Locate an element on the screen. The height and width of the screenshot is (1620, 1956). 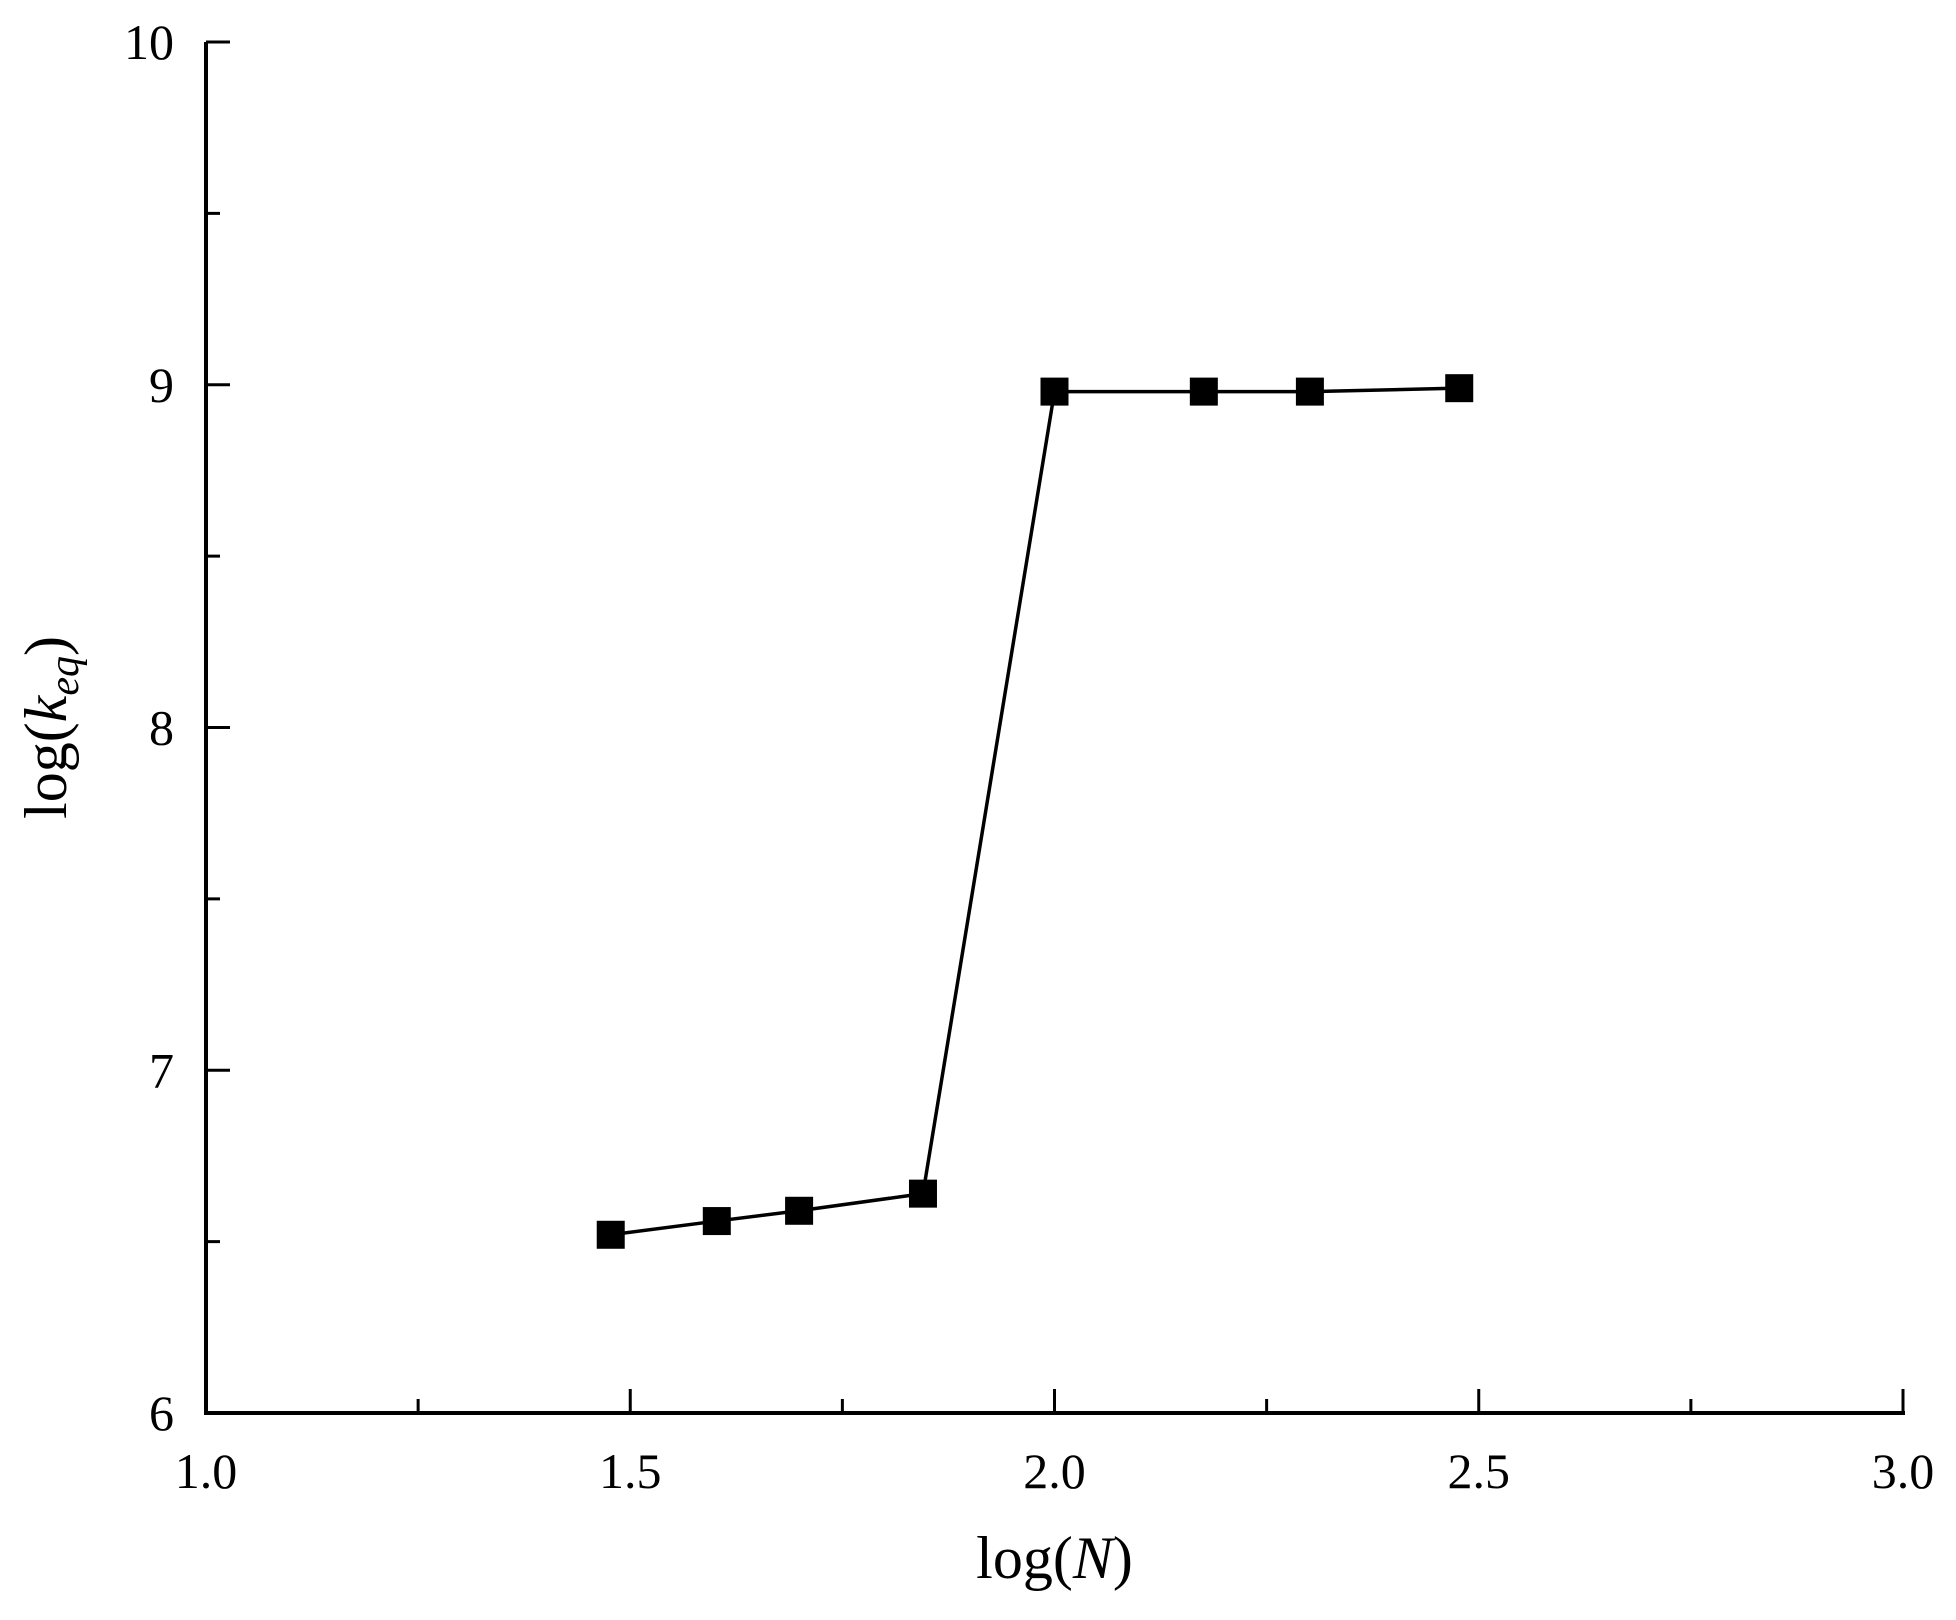
y-tick-label: 6 is located at coordinates (161, 1413).